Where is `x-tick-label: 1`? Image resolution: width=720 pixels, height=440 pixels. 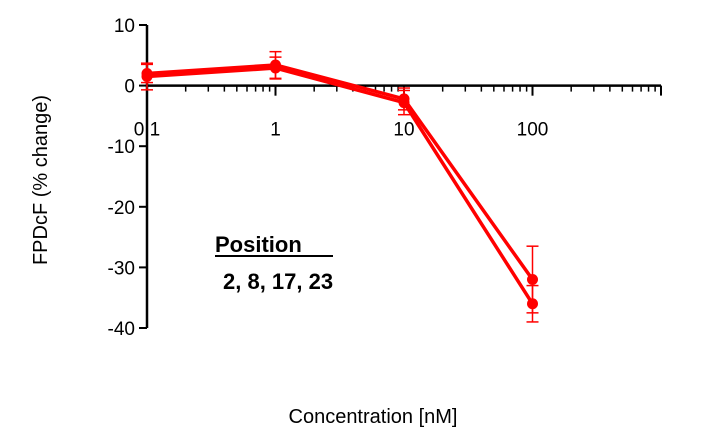
x-tick-label: 1 is located at coordinates (275, 130).